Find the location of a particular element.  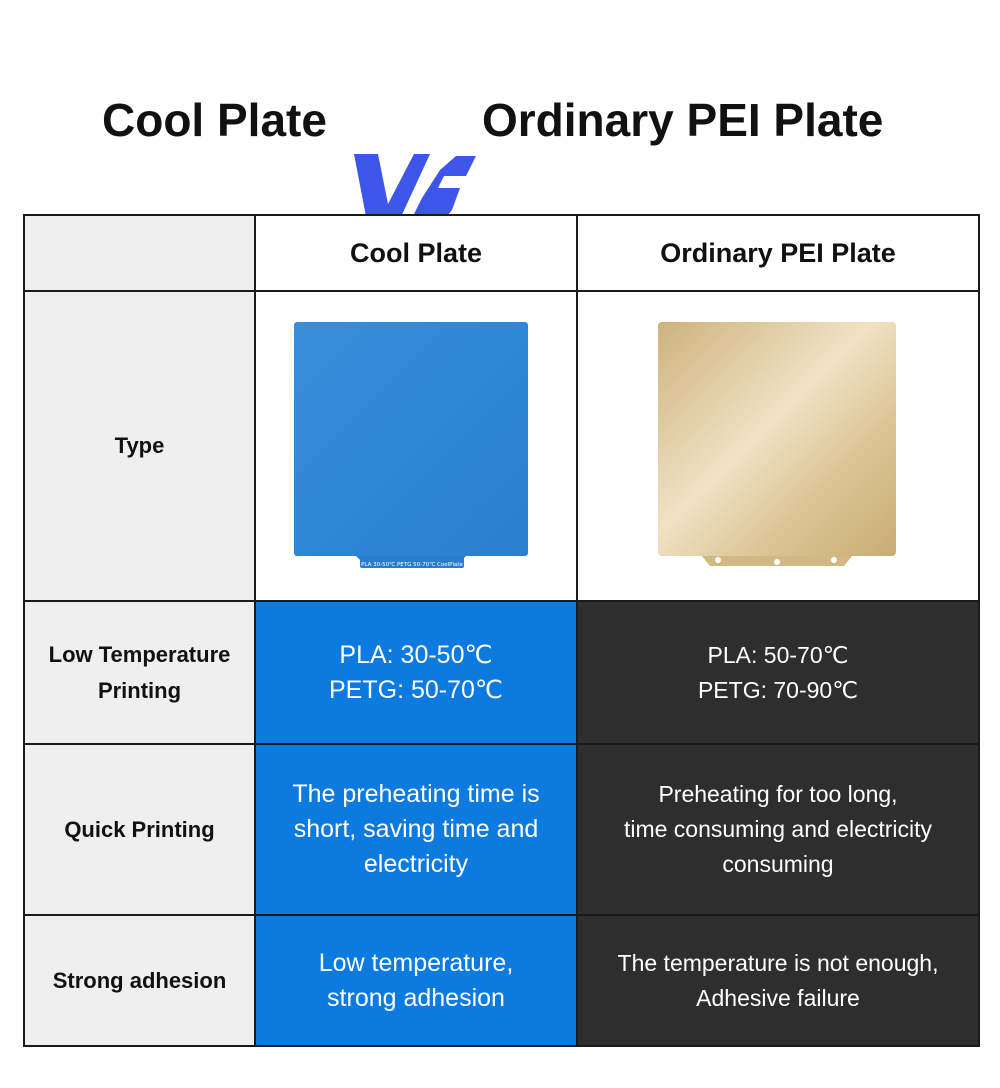

row-label-low-temperature: Low Temperature Printing is located at coordinates (139, 672).